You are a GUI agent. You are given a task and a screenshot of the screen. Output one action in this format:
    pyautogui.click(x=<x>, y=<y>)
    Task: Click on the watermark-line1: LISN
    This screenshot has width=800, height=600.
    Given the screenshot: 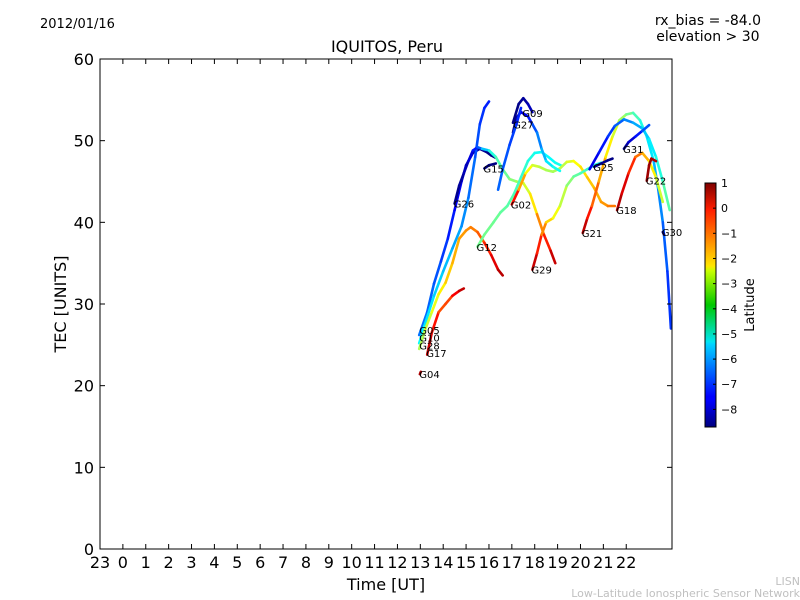 What is the action you would take?
    pyautogui.click(x=787, y=581)
    